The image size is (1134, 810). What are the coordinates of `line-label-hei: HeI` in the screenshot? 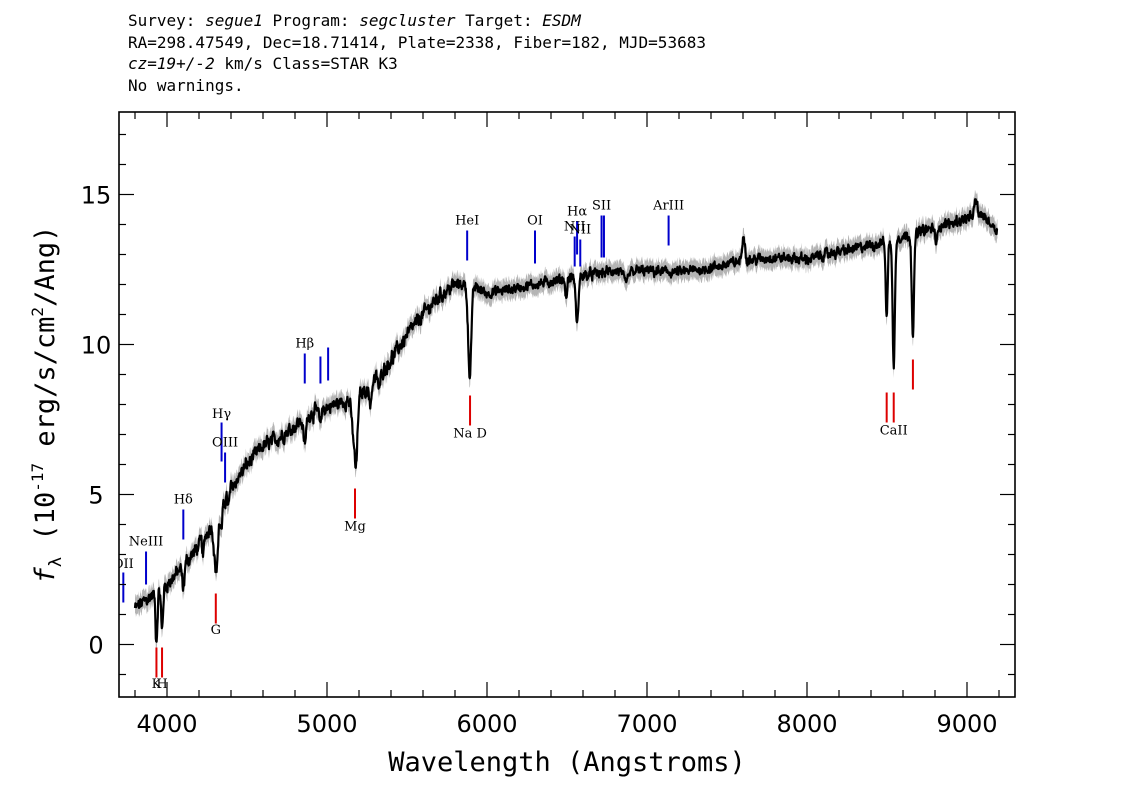 It's located at (467, 221).